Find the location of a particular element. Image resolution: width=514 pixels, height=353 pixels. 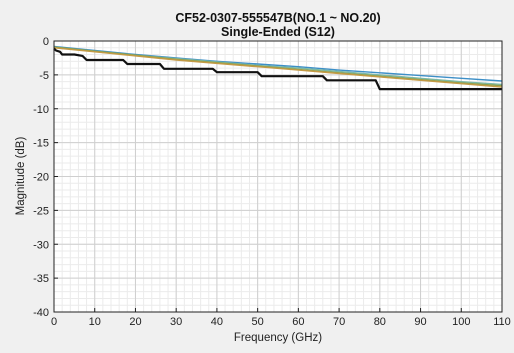

y-axis-label: Magnitude (dB) is located at coordinates (21, 176).